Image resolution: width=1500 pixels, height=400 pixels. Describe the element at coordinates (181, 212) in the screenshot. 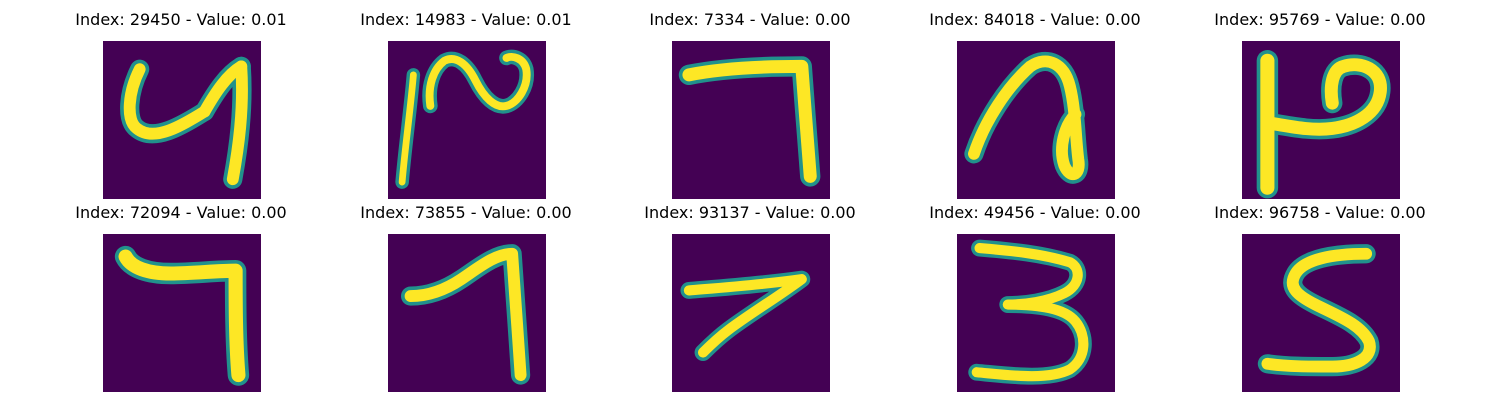

I see `panel-title: Index: 72094 - Value: 0.00` at that location.